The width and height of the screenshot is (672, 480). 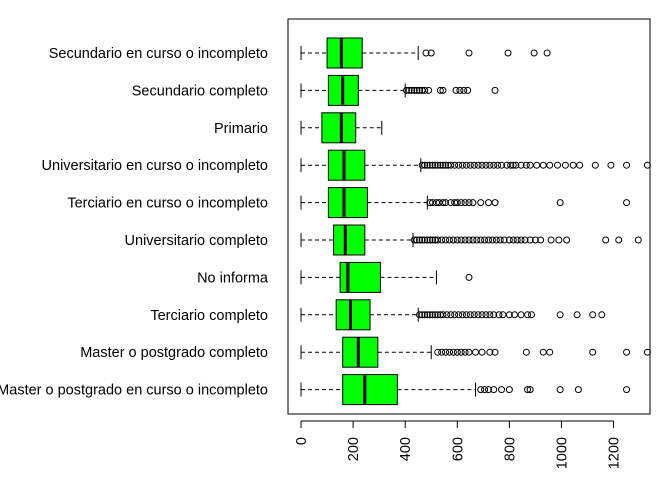 What do you see at coordinates (406, 449) in the screenshot?
I see `x-tick-label: 400` at bounding box center [406, 449].